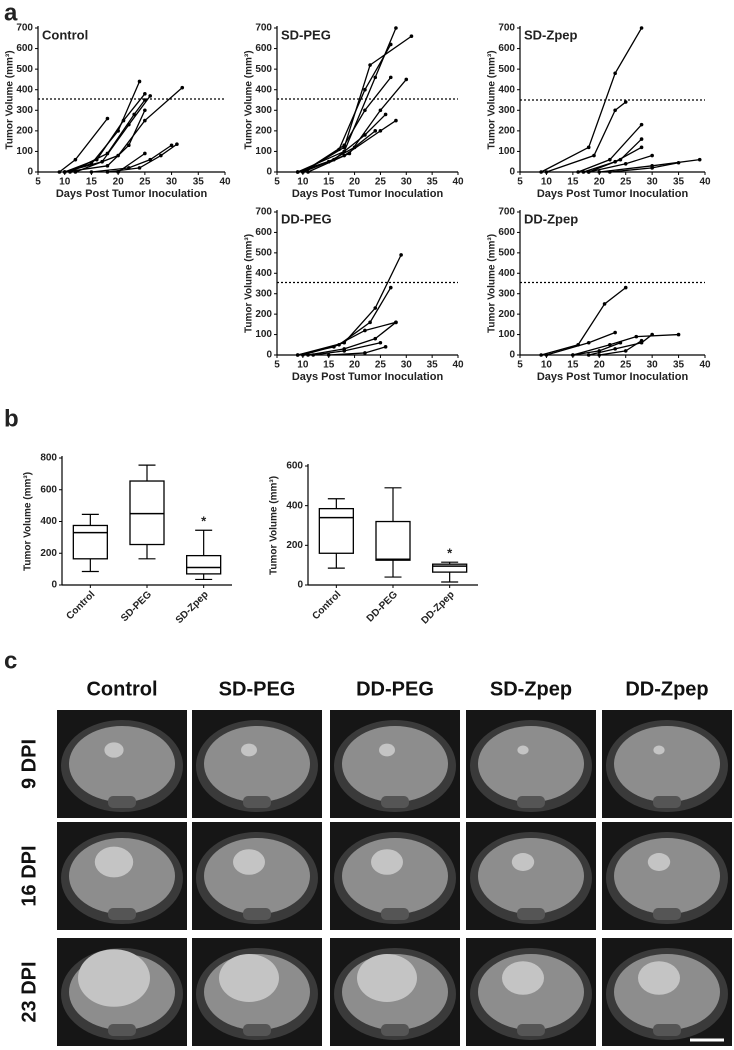 The width and height of the screenshot is (734, 1050). What do you see at coordinates (80, 605) in the screenshot?
I see `x-tick-label: Control` at bounding box center [80, 605].